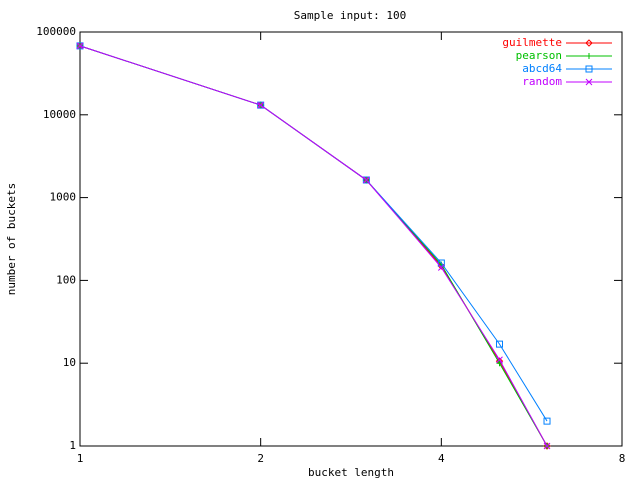 The height and width of the screenshot is (480, 640). Describe the element at coordinates (66, 279) in the screenshot. I see `y-tick-label: 100` at that location.